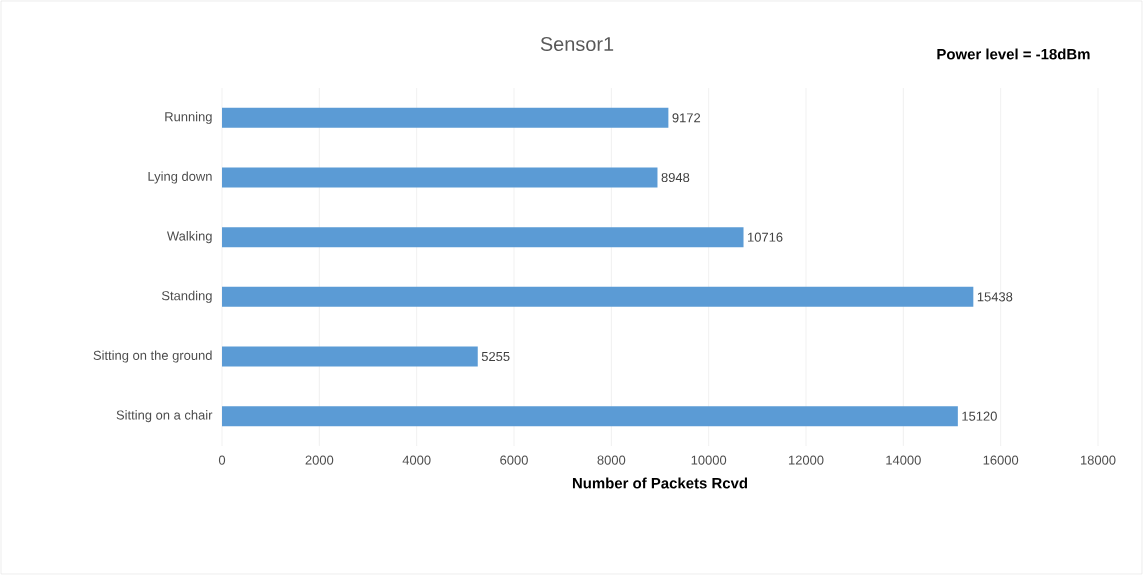 Image resolution: width=1143 pixels, height=575 pixels. Describe the element at coordinates (1098, 460) in the screenshot. I see `x-tick-label: 18000` at that location.